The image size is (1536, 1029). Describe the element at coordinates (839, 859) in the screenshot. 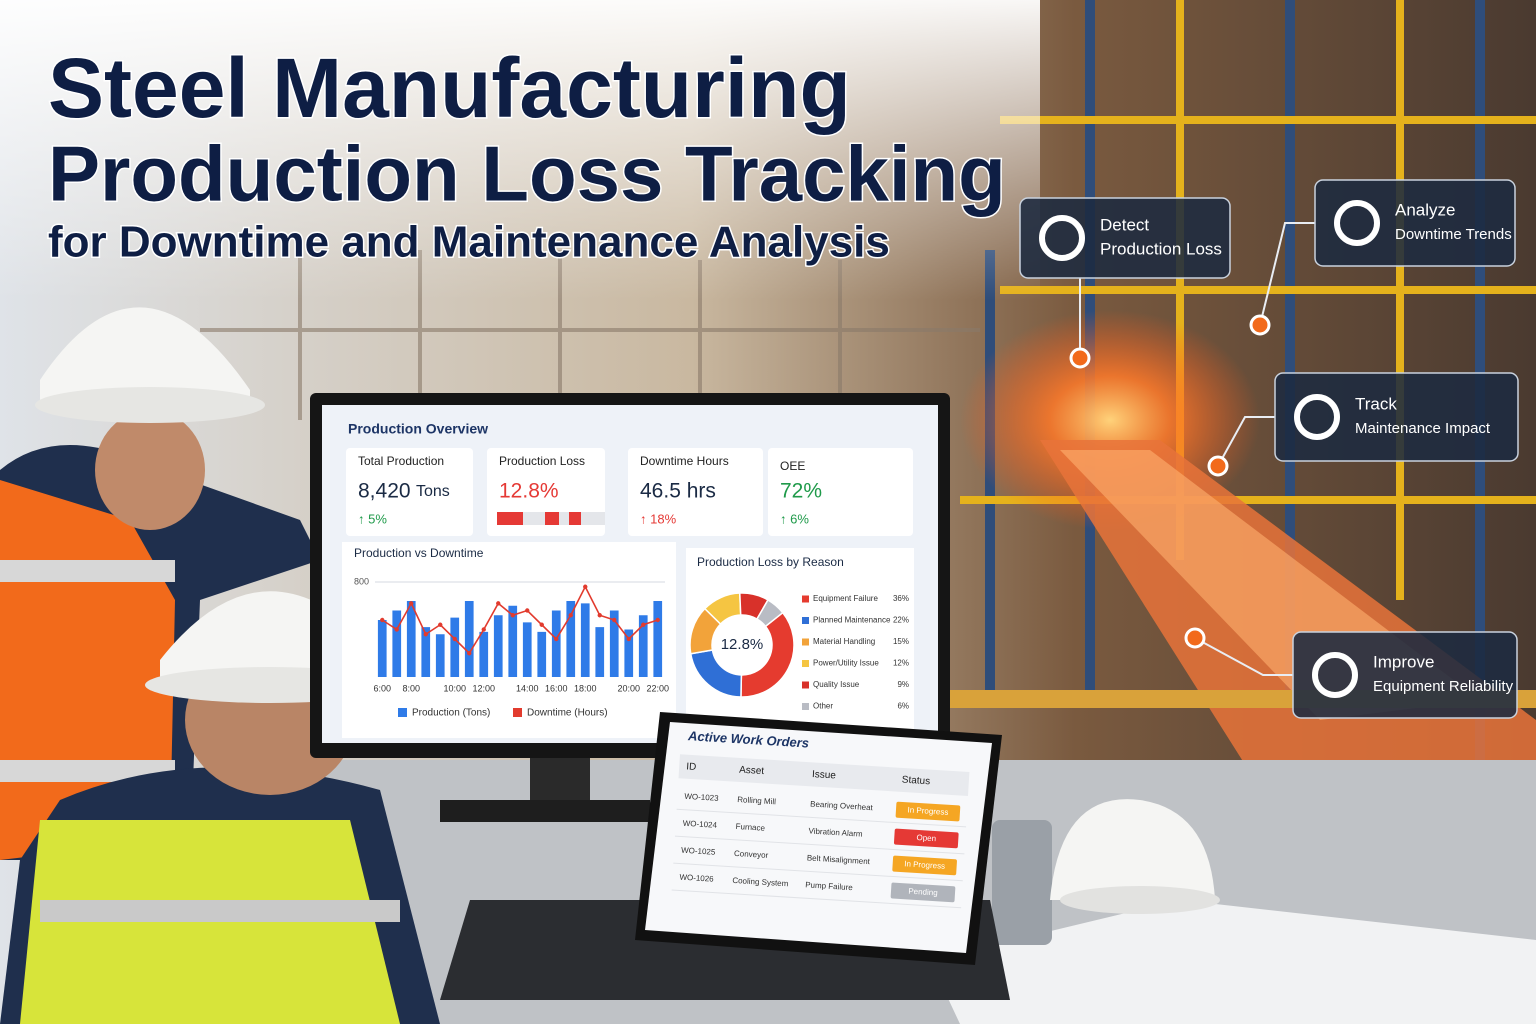

I see `table-cell: Belt Misalignment` at that location.